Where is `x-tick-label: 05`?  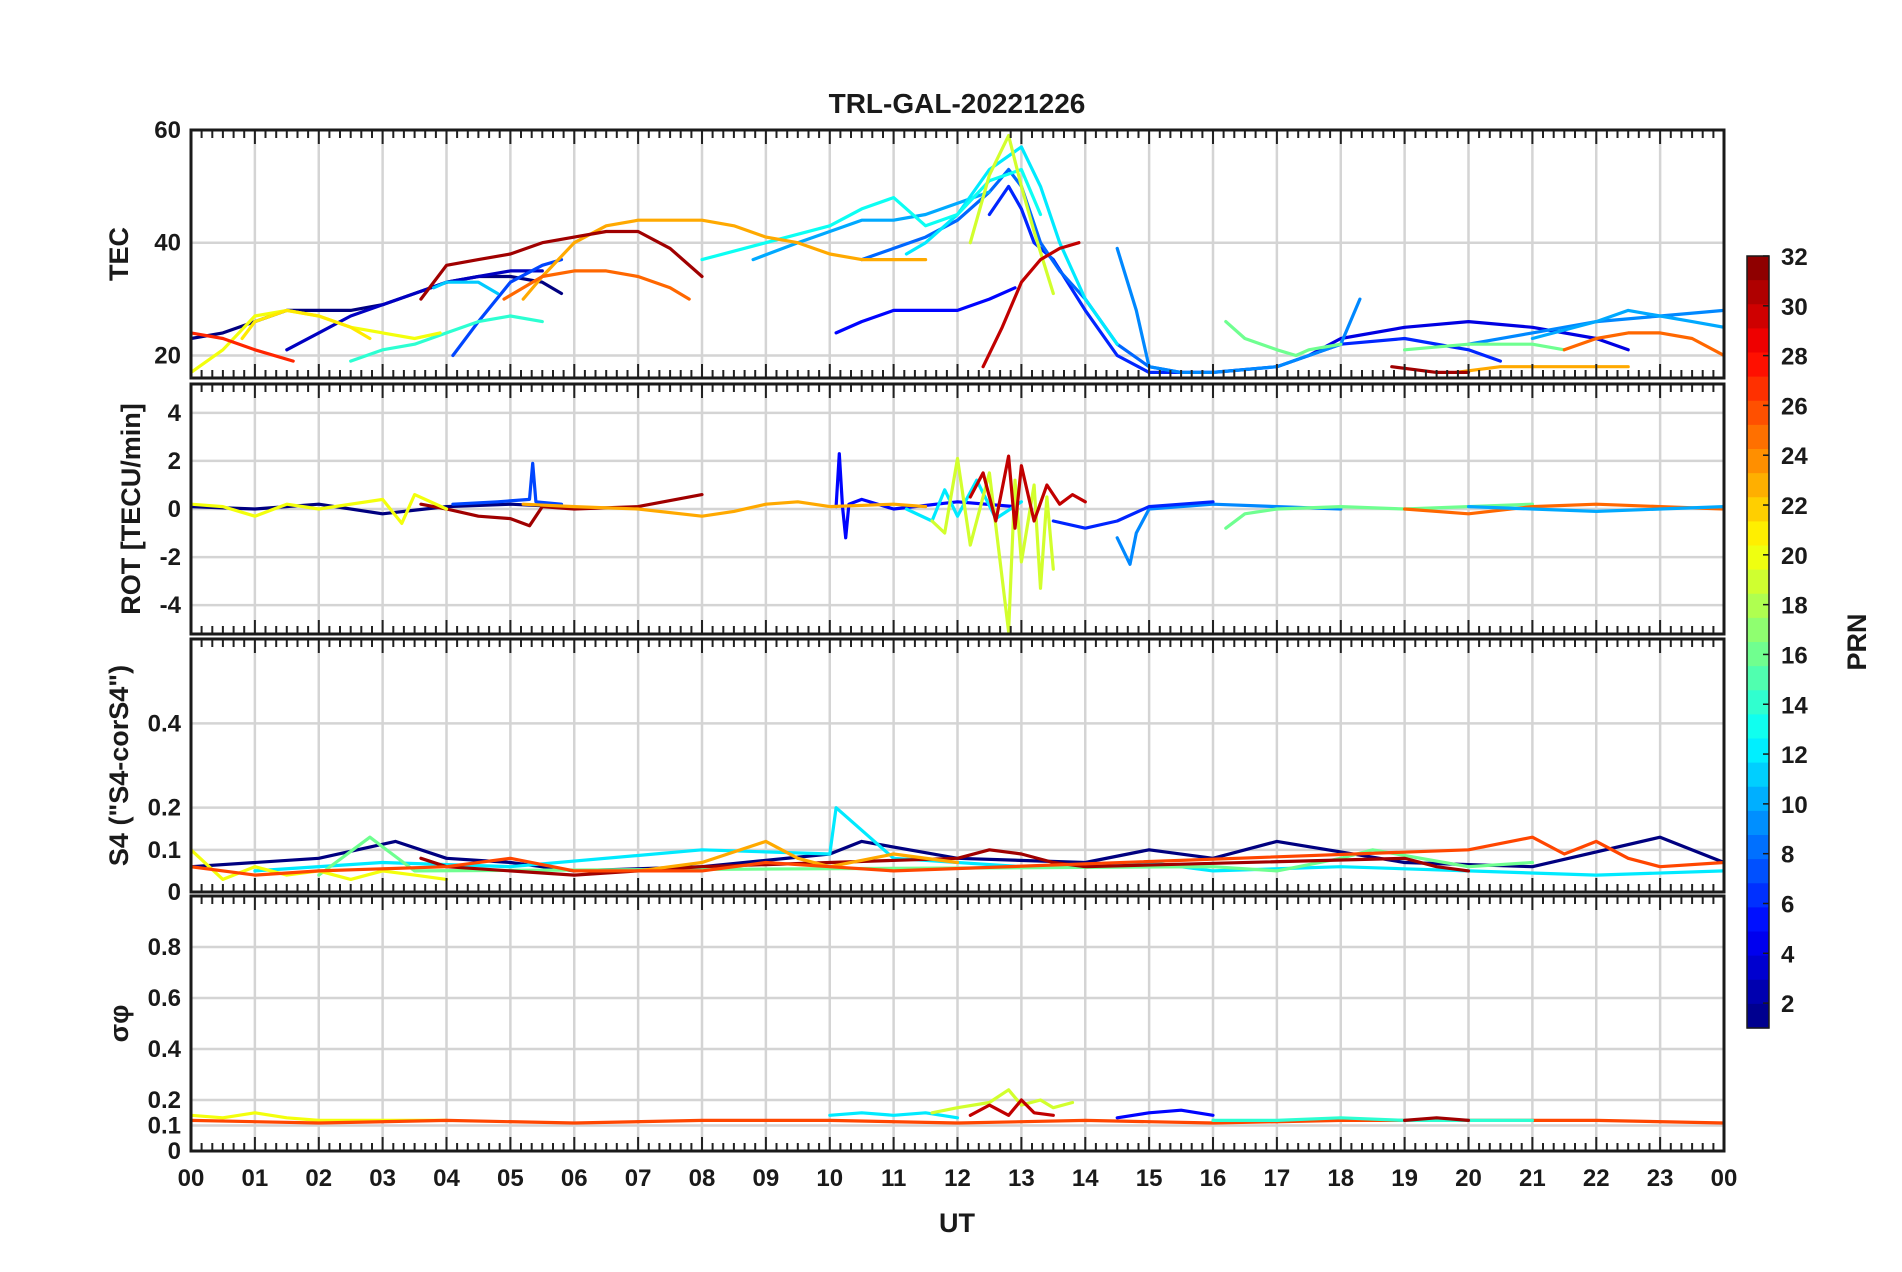 x-tick-label: 05 is located at coordinates (510, 1178).